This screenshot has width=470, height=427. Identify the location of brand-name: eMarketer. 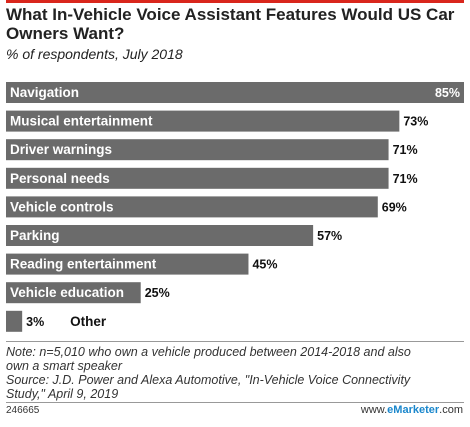
(413, 410).